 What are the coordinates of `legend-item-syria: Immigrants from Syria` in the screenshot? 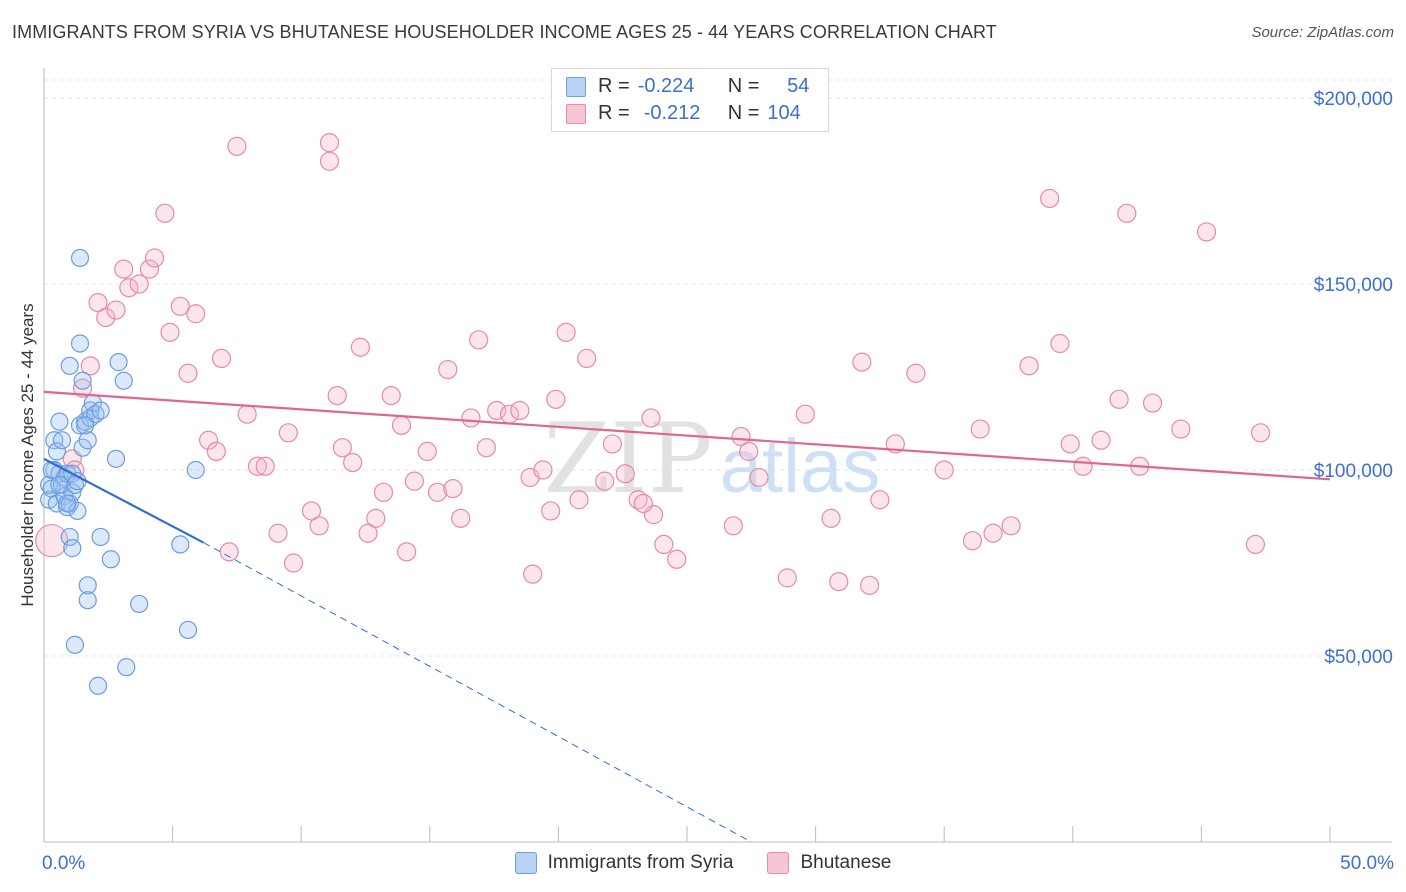 It's located at (624, 863).